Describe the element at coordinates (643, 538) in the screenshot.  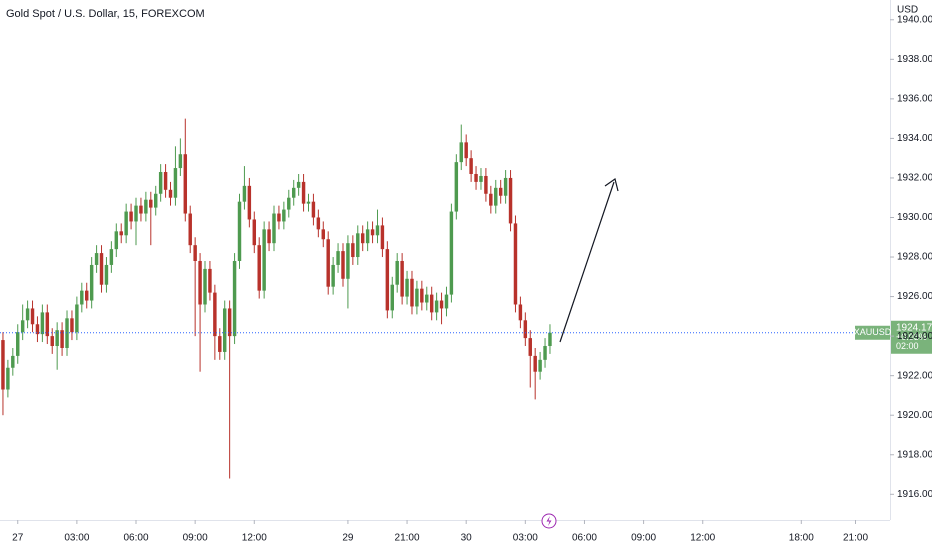
I see `x-tick-label: 09:00` at that location.